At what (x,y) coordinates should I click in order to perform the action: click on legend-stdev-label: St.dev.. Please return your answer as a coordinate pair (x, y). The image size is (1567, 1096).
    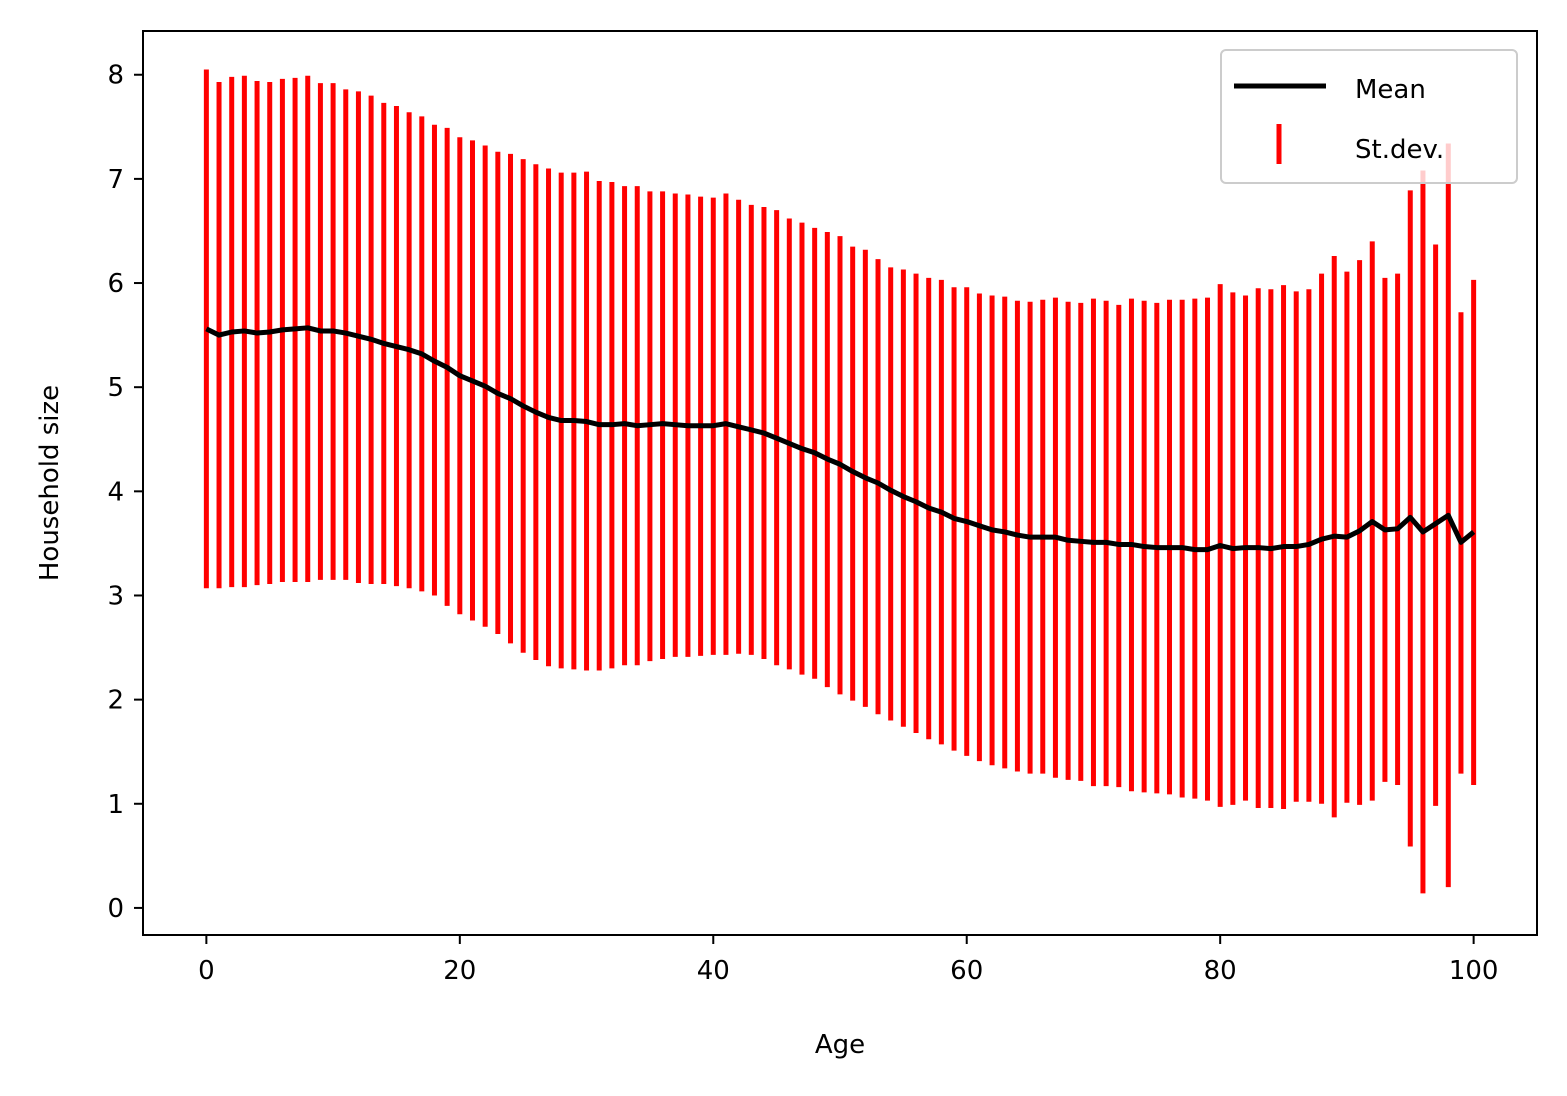
    Looking at the image, I should click on (1399, 150).